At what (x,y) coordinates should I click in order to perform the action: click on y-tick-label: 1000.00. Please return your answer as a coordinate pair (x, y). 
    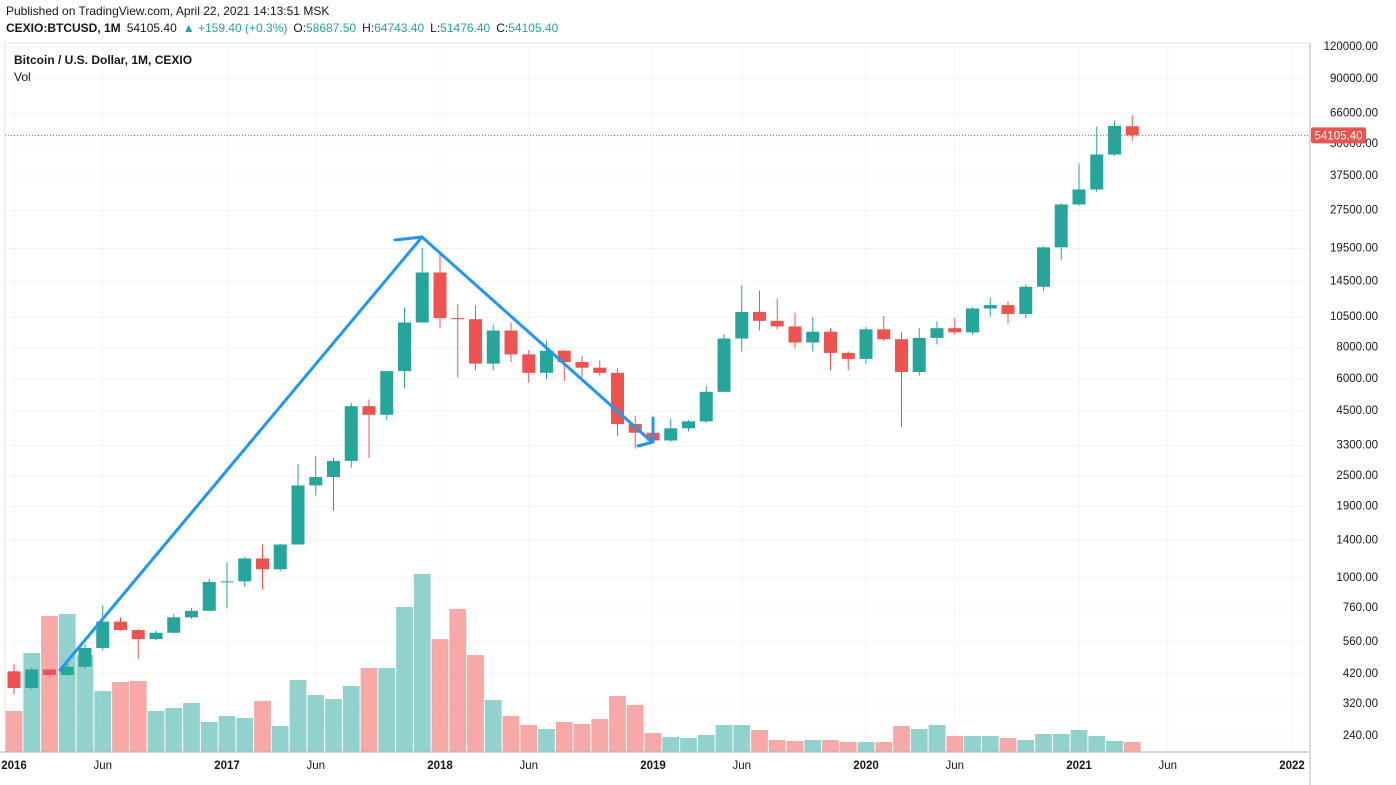
    Looking at the image, I should click on (1357, 578).